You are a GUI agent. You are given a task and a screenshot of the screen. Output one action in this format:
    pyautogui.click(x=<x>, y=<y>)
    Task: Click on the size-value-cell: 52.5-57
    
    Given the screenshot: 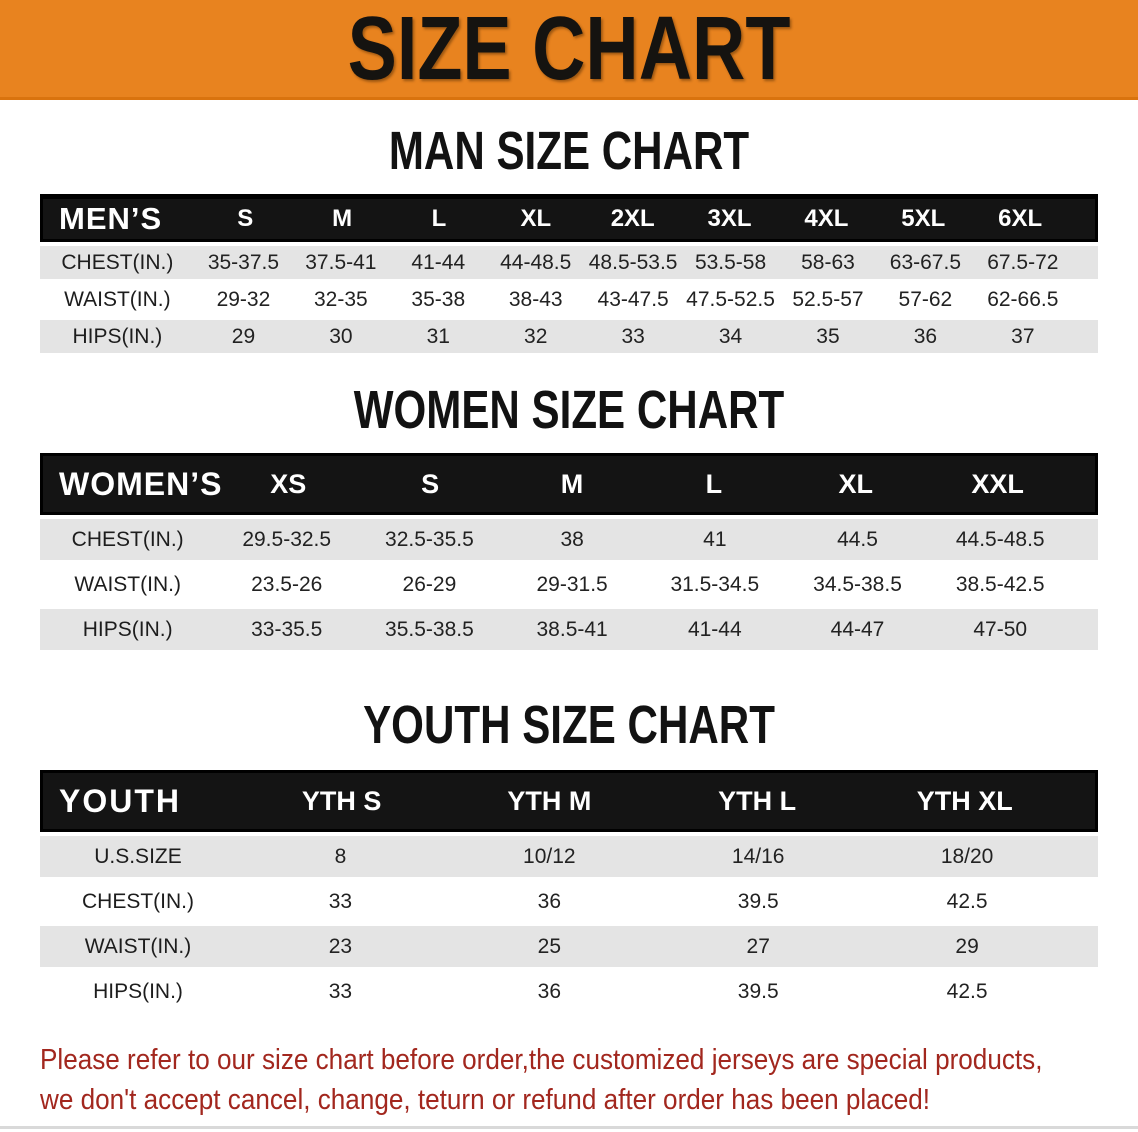 What is the action you would take?
    pyautogui.click(x=828, y=299)
    